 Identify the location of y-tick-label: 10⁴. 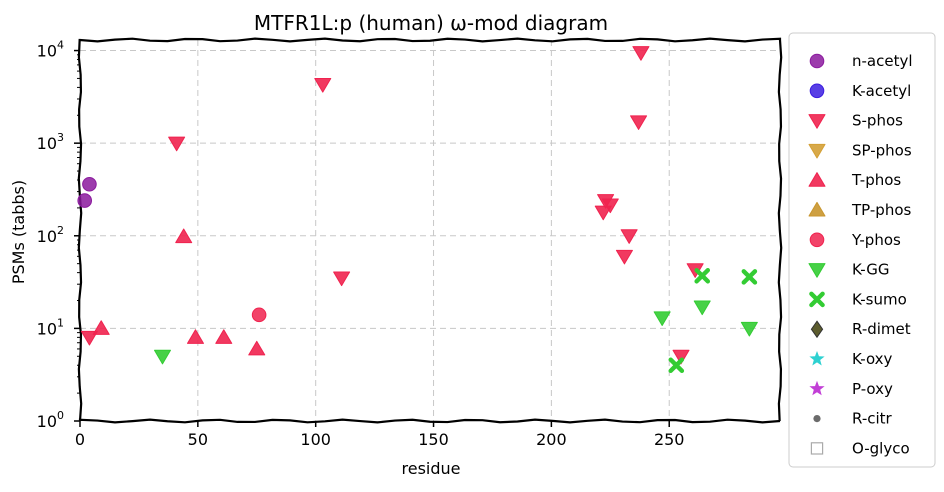
(50, 50).